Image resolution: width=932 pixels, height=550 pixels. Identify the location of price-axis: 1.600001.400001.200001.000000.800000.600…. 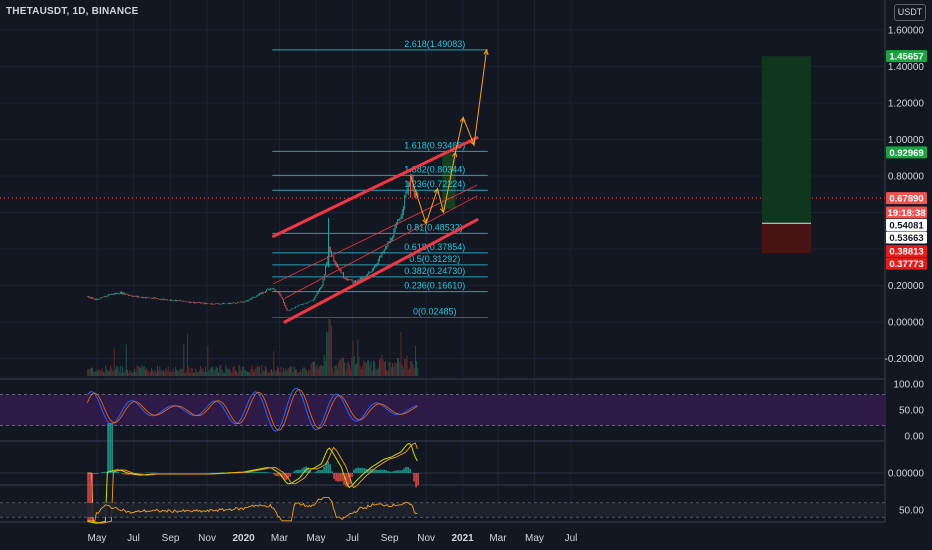
(905, 271).